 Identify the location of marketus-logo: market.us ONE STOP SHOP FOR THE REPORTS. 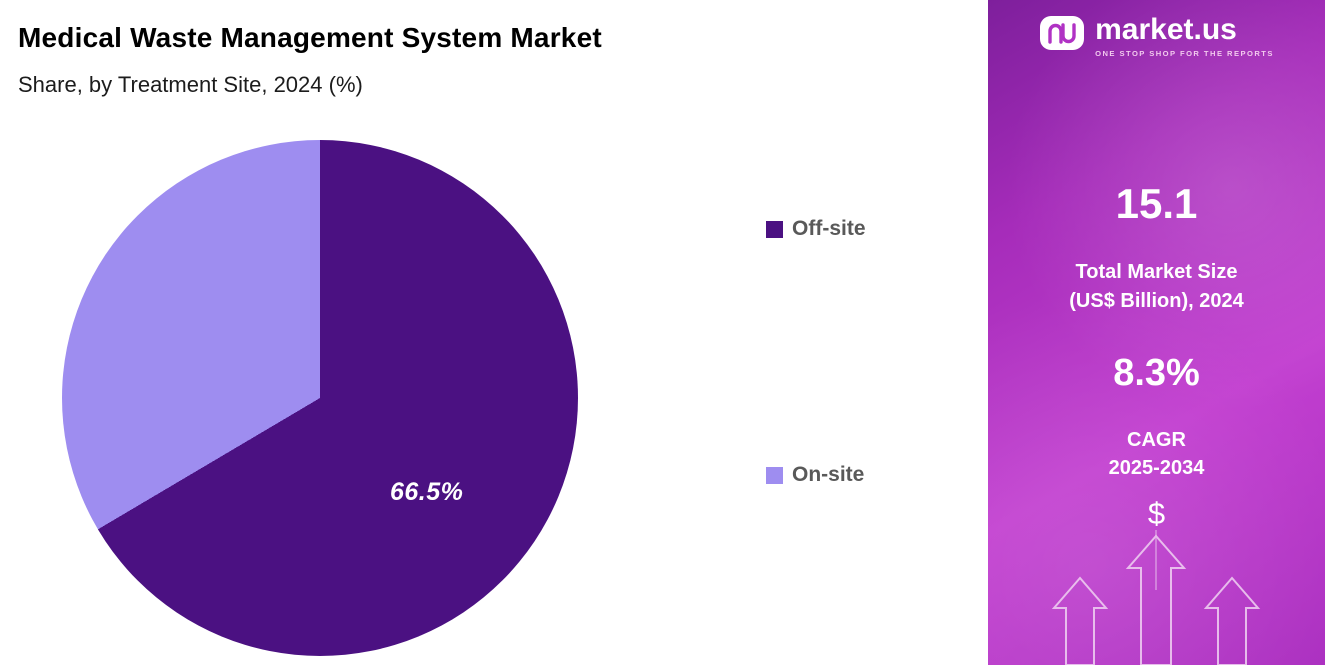
(1156, 36).